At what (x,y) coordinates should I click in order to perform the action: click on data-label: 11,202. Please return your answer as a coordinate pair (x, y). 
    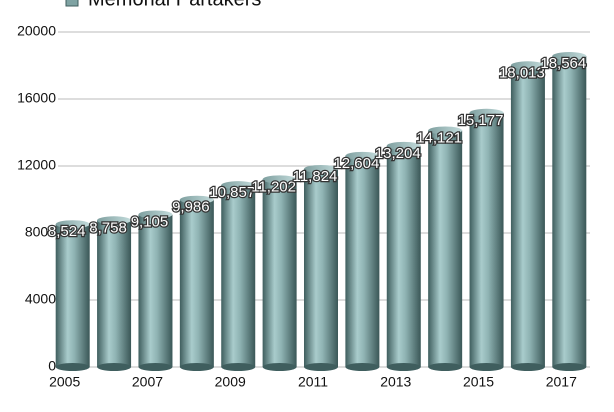
    Looking at the image, I should click on (273, 186).